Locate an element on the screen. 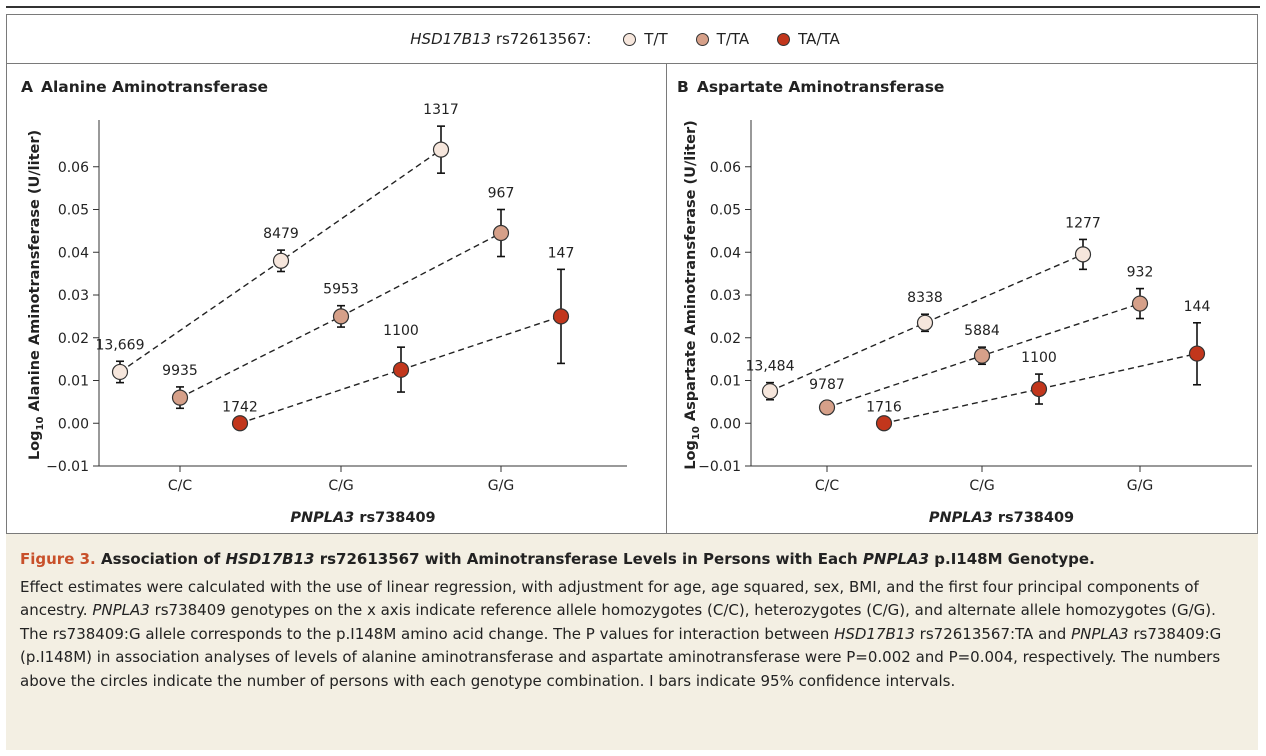 The image size is (1266, 756). panel-a-x-label: PNPLA3 rs738409 is located at coordinates (362, 518).